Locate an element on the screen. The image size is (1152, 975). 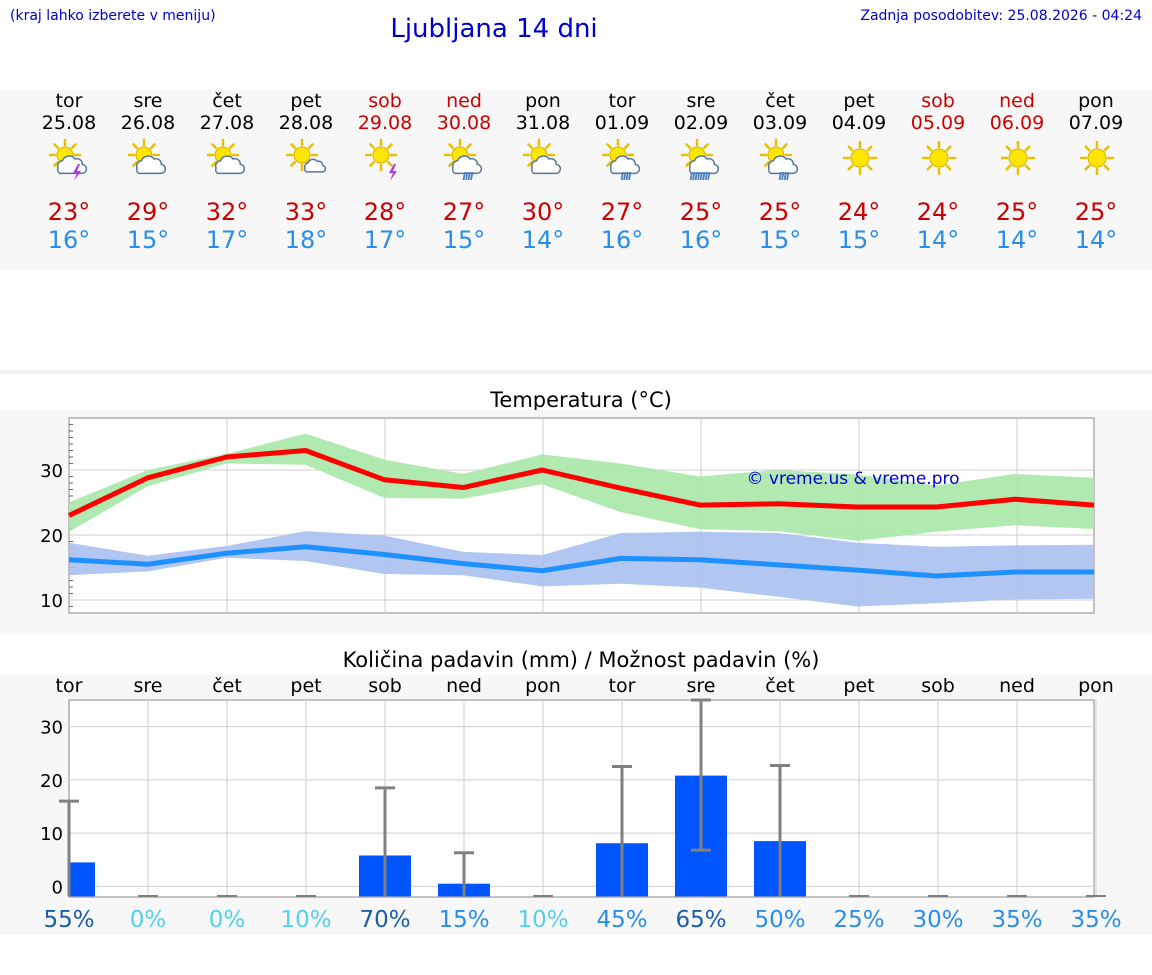
page-title: Ljubljana 14 dni is located at coordinates (494, 29).